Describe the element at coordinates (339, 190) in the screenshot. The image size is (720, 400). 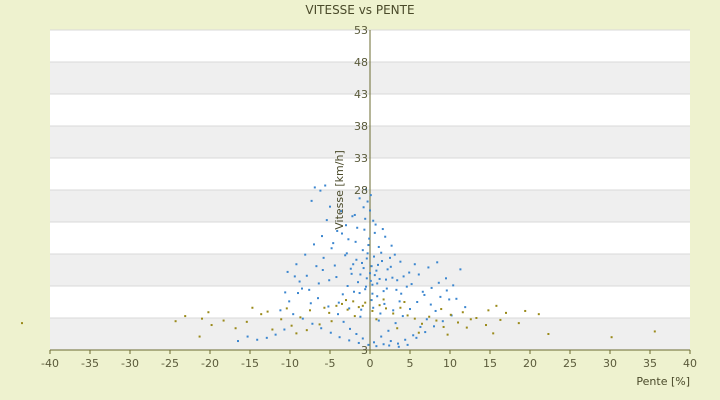
I see `y-axis-label: Vitesse [km/h]` at that location.